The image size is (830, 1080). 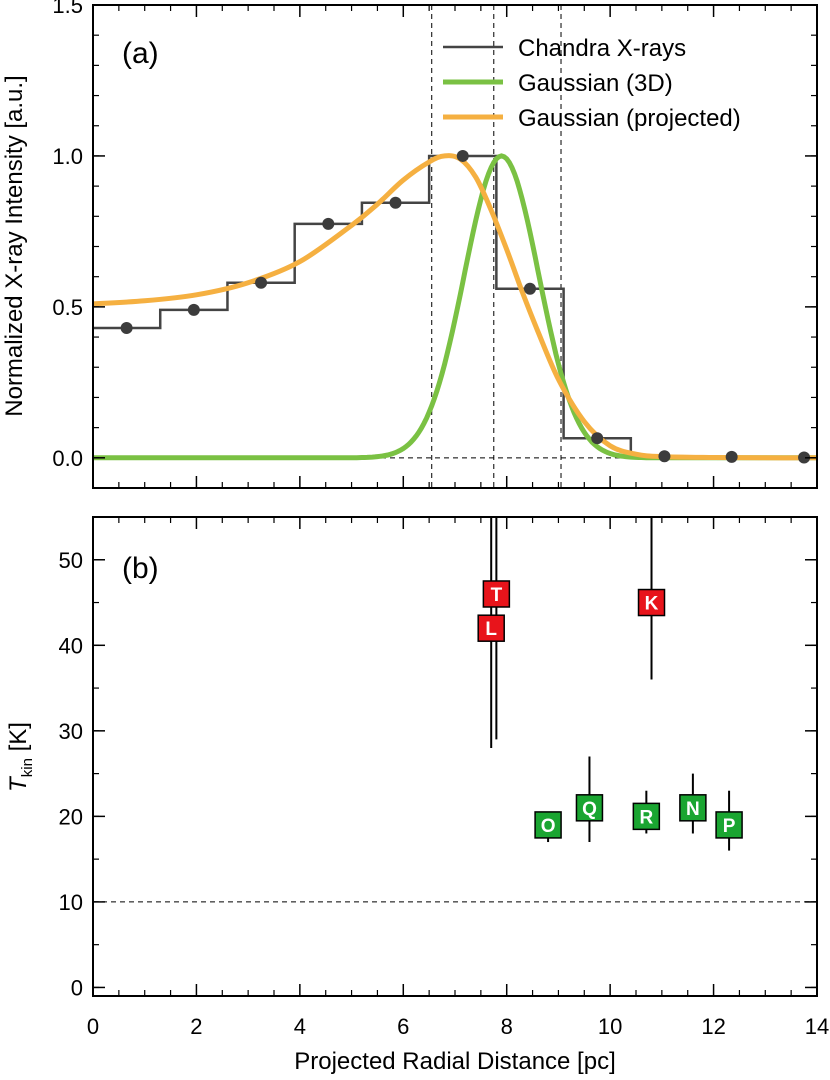 What do you see at coordinates (71, 645) in the screenshot?
I see `y-tick-label: 40` at bounding box center [71, 645].